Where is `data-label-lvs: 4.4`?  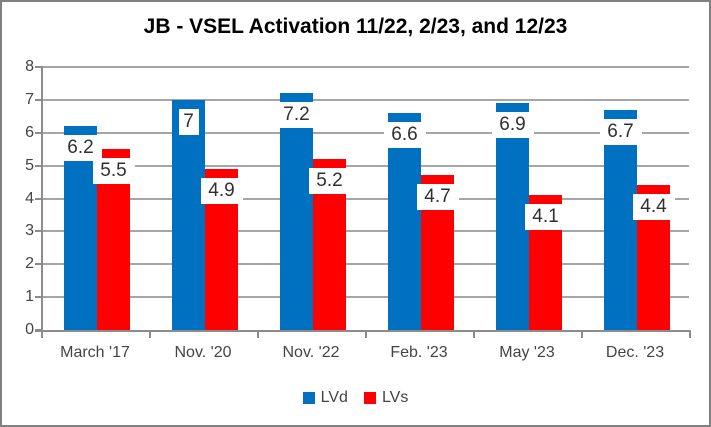 data-label-lvs: 4.4 is located at coordinates (653, 207).